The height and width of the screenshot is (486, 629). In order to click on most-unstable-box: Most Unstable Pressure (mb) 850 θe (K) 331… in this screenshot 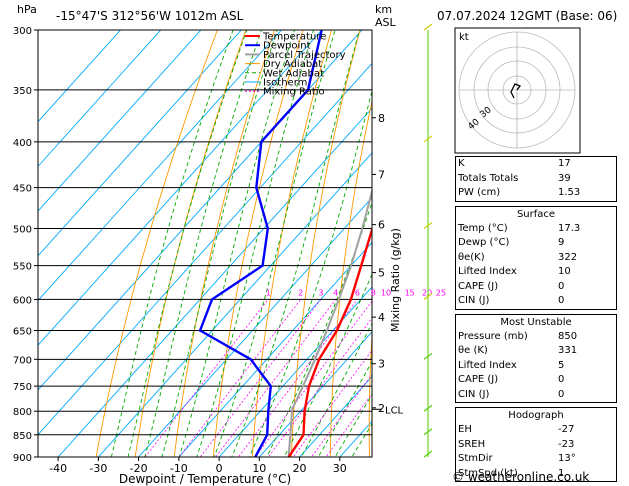, I will do `click(536, 358)`.